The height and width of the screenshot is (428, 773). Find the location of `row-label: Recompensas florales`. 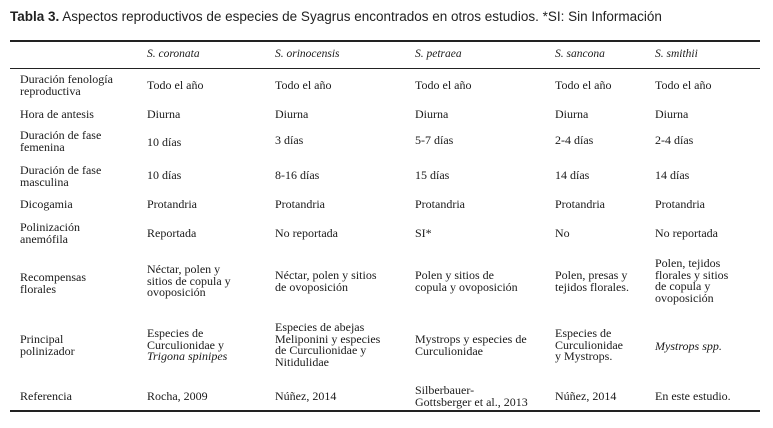

row-label: Recompensas florales is located at coordinates (53, 283).